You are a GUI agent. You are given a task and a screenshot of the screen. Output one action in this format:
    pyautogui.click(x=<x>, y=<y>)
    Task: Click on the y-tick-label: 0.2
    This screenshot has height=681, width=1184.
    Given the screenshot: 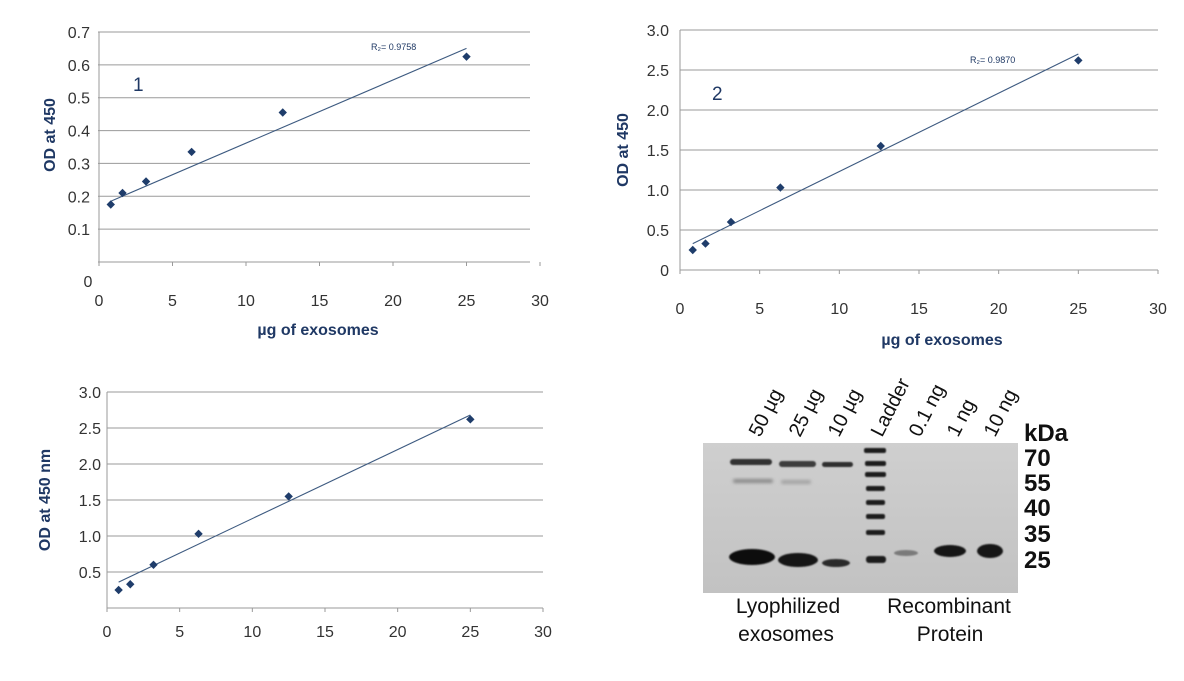 What is the action you would take?
    pyautogui.click(x=79, y=197)
    